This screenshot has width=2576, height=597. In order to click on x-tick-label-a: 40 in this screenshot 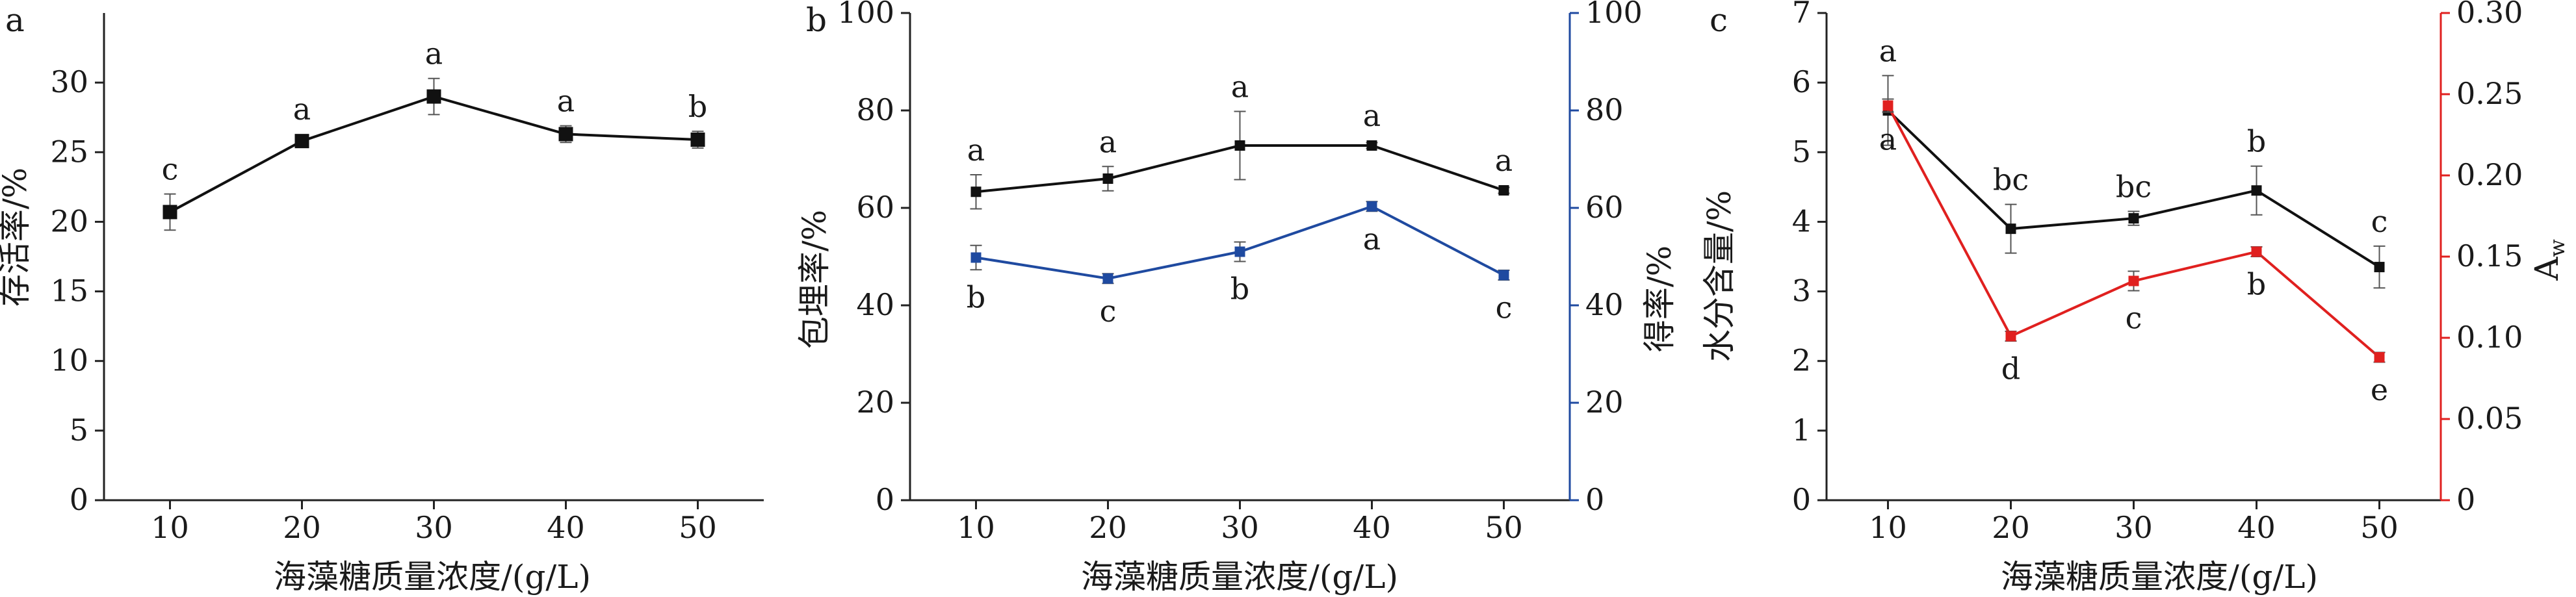, I will do `click(566, 527)`.